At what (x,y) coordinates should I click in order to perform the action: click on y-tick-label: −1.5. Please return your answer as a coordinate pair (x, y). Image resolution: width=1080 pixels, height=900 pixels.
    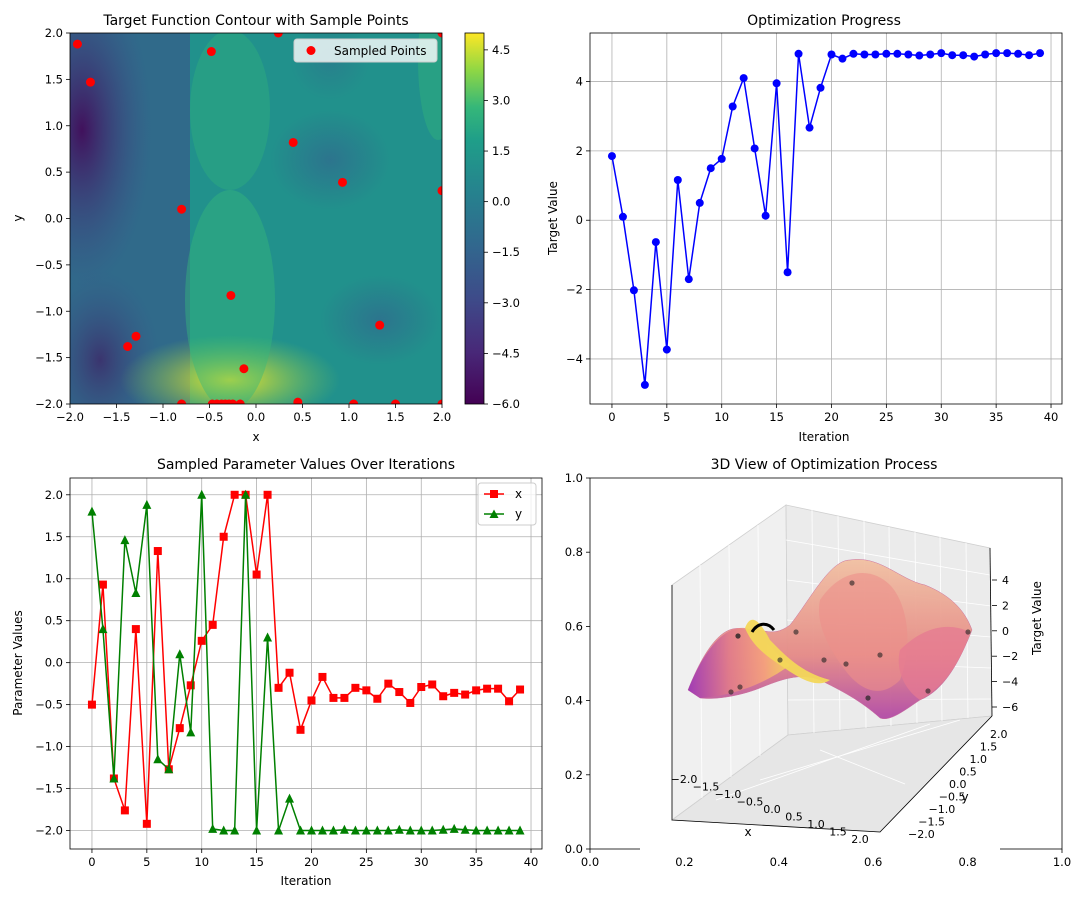
    Looking at the image, I should click on (49, 789).